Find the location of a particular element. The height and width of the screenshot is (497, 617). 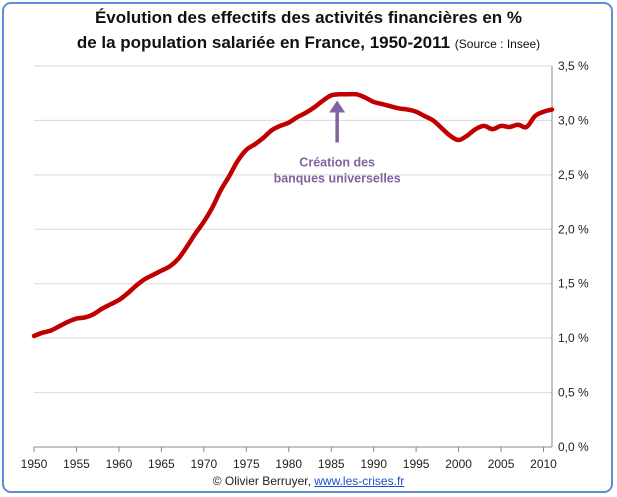

annotation-arrow-head is located at coordinates (337, 106).